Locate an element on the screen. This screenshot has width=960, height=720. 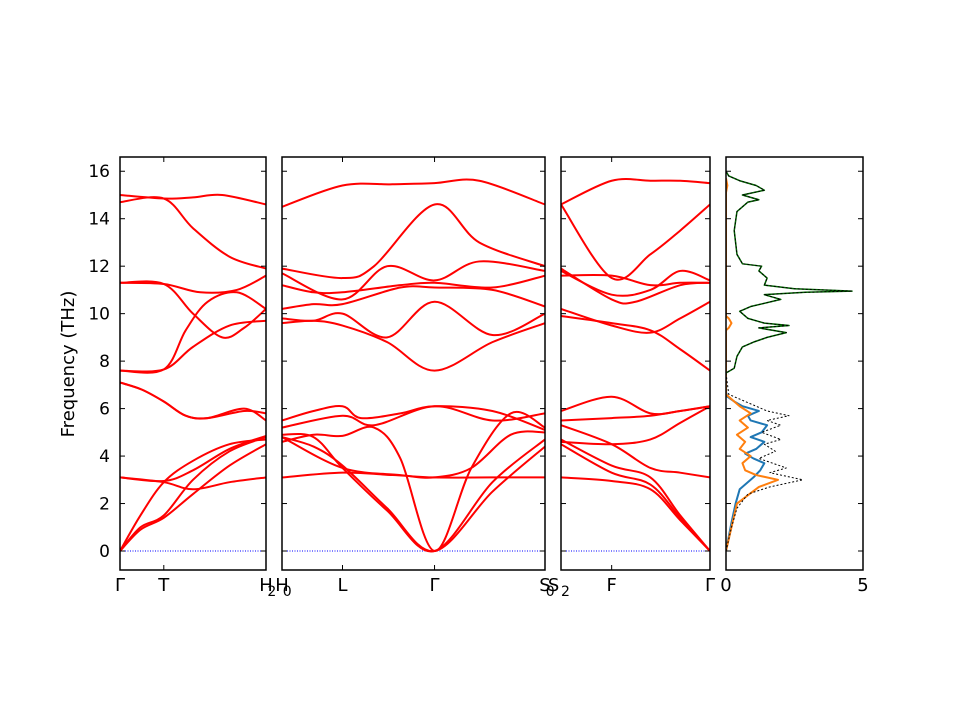
y-tick-label: 8 is located at coordinates (104, 362).